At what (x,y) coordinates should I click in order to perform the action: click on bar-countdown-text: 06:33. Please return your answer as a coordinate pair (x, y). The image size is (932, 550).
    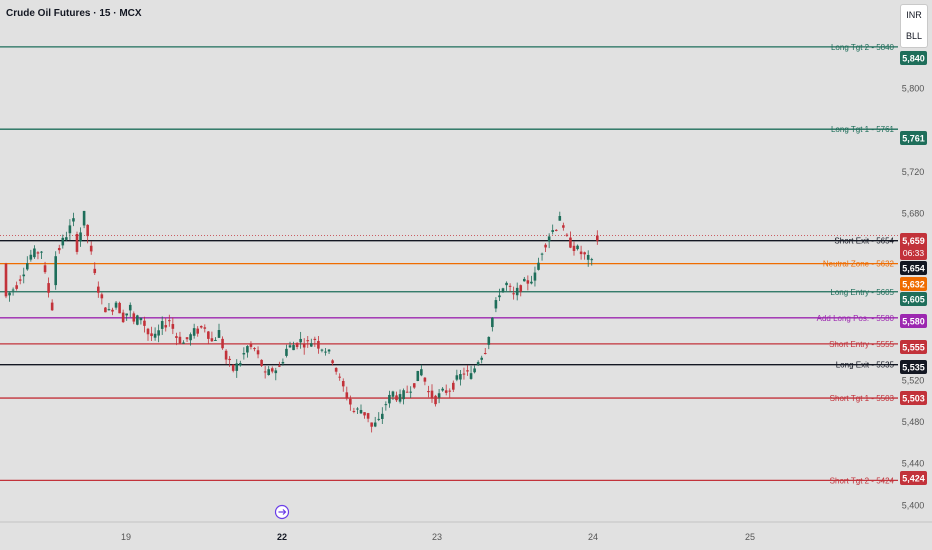
    Looking at the image, I should click on (914, 253).